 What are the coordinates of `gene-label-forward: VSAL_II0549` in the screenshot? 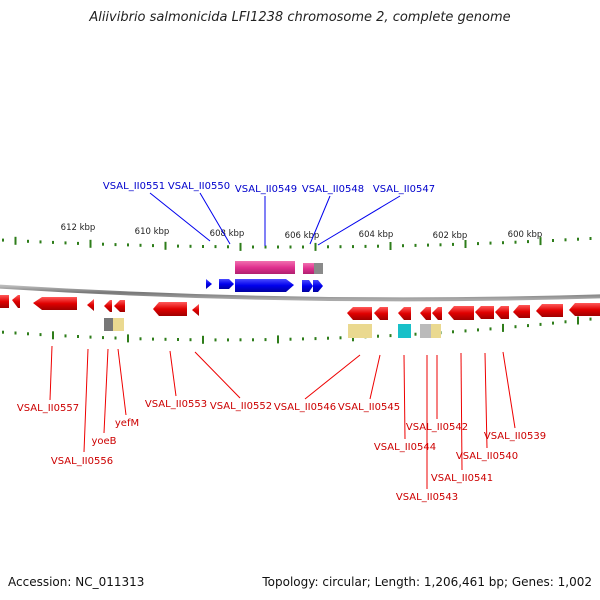 It's located at (266, 189).